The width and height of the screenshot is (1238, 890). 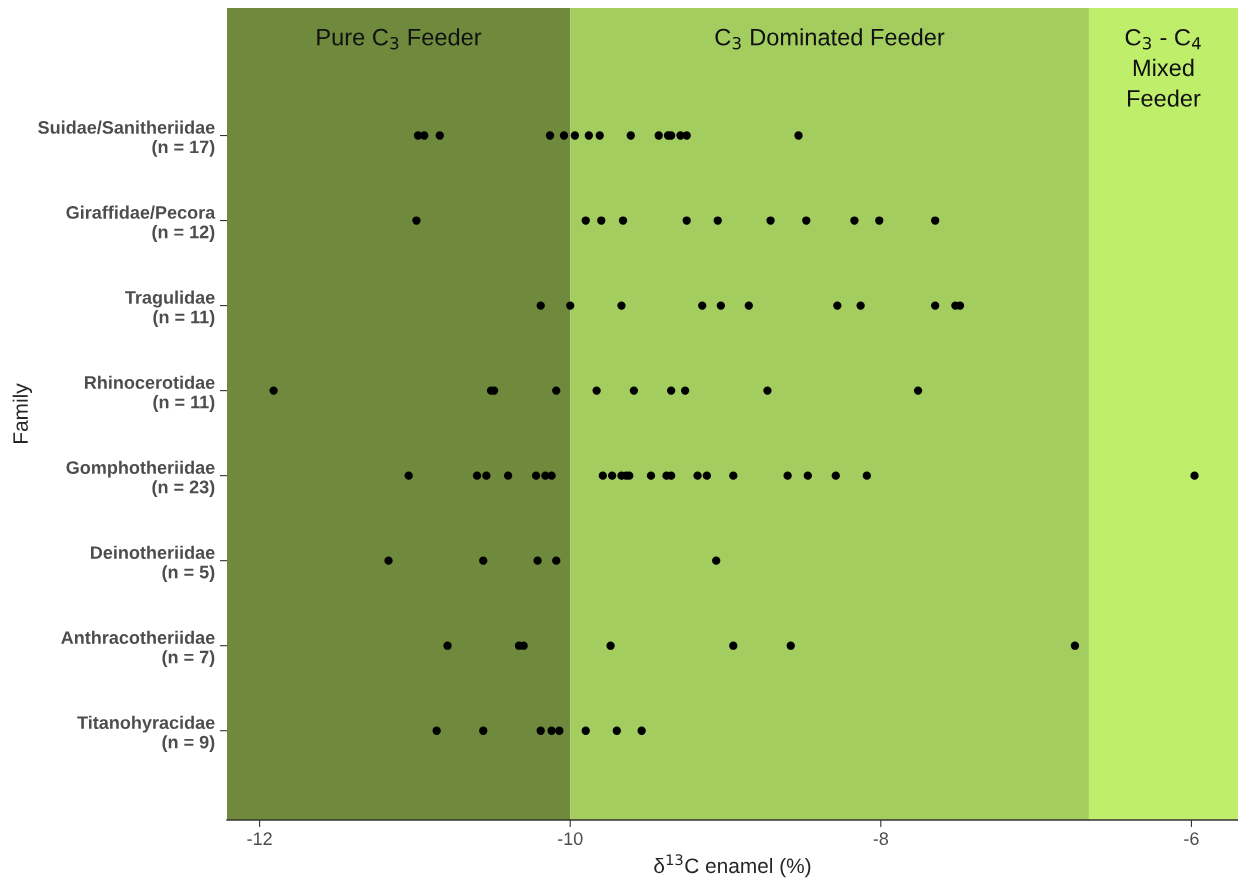 I want to click on y-tick-label: Titanohyracidae (n = 9), so click(x=146, y=734).